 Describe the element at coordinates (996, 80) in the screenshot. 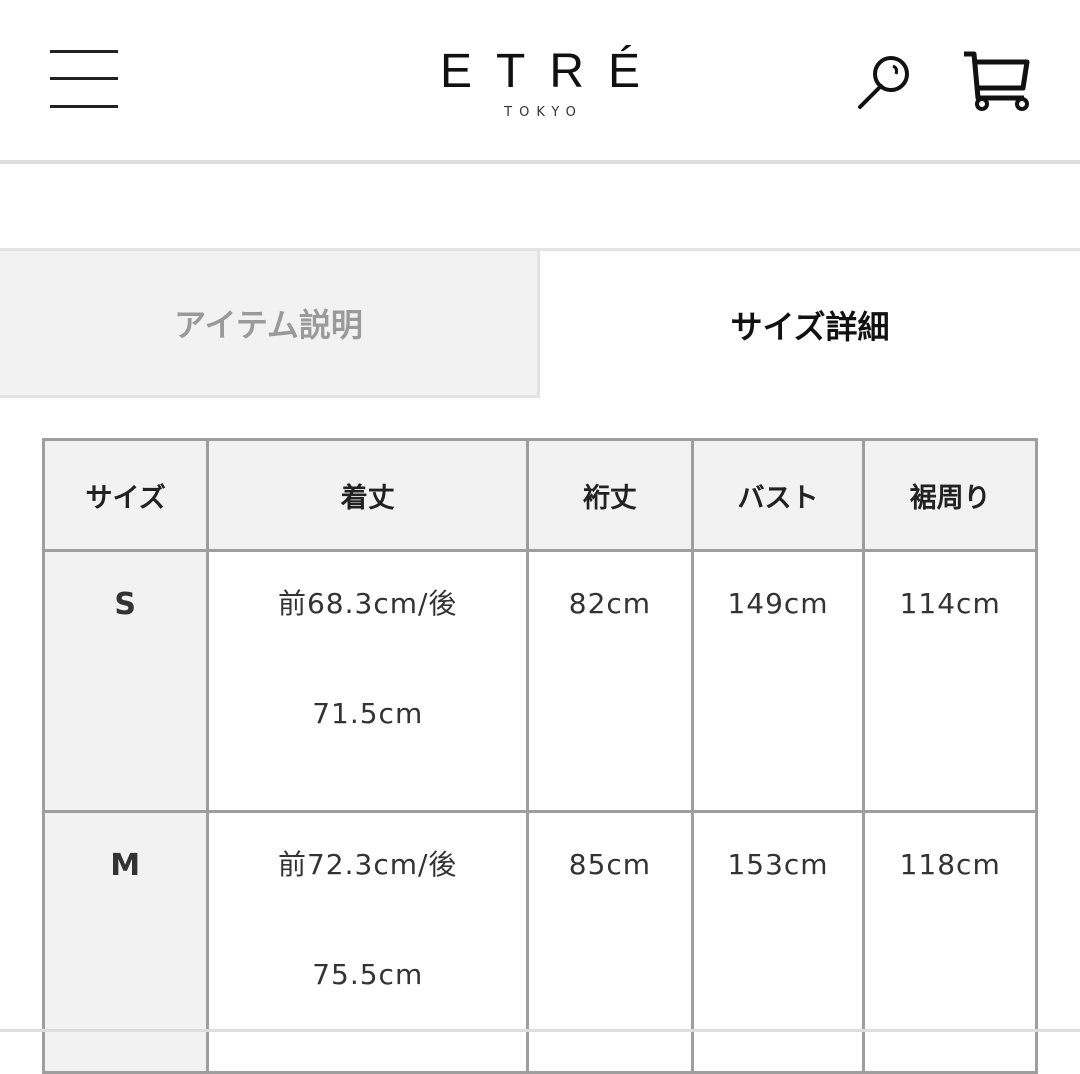

I see `cart-icon` at that location.